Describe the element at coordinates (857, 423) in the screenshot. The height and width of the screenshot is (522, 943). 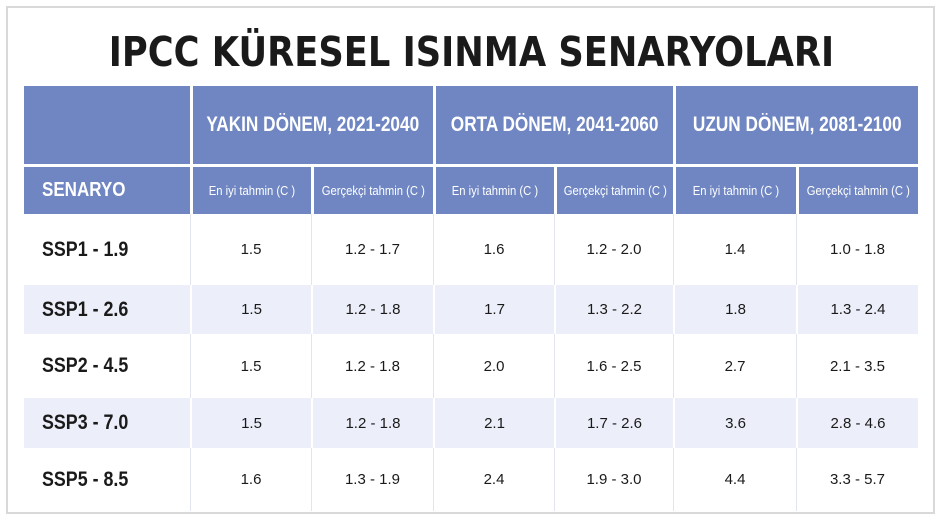
I see `table-cell: 2.8 - 4.6` at that location.